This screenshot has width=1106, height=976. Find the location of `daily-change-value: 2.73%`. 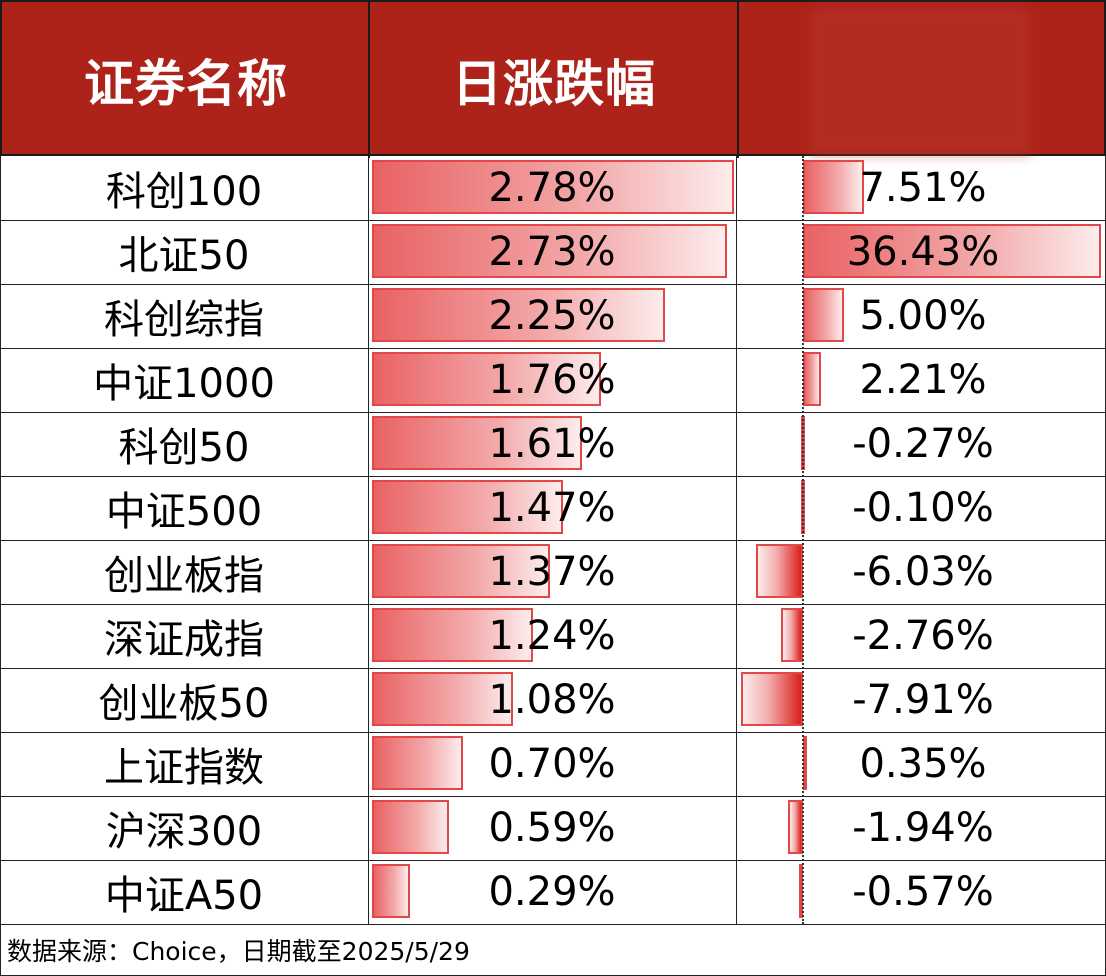

daily-change-value: 2.73% is located at coordinates (552, 252).